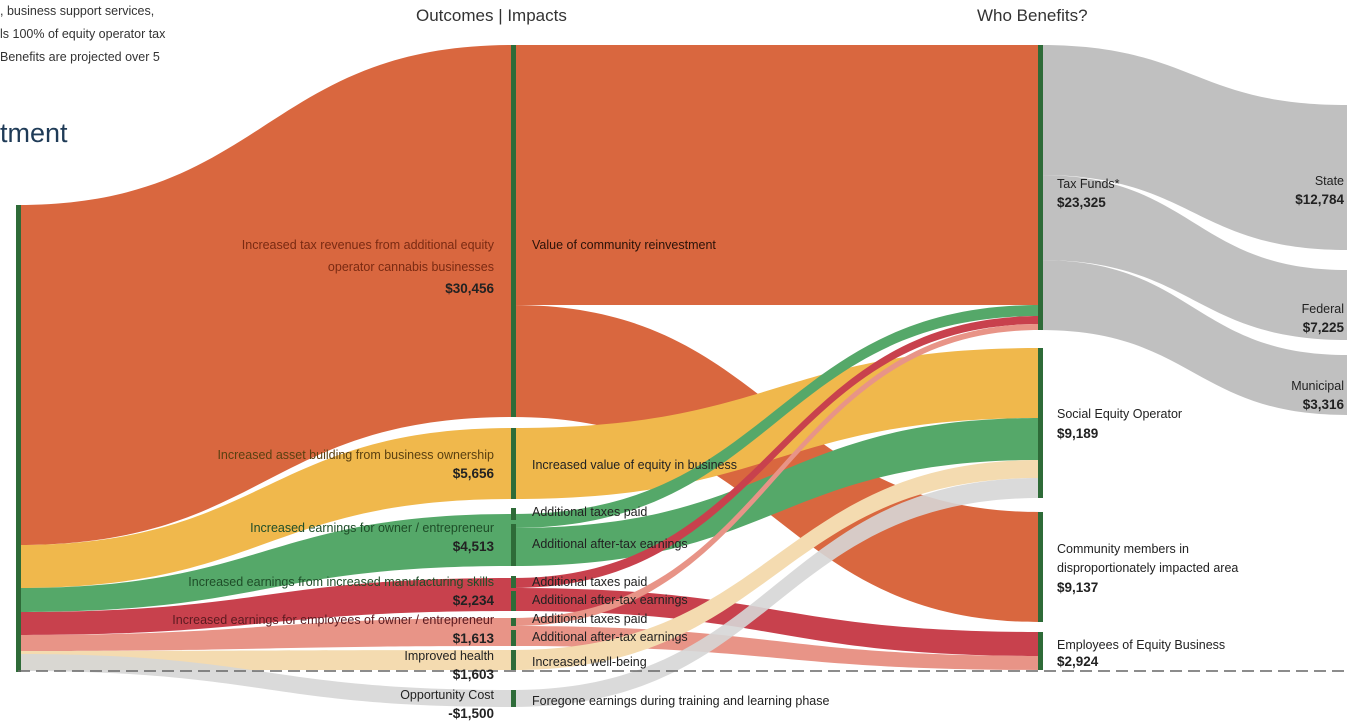 Image resolution: width=1347 pixels, height=723 pixels. I want to click on impact-label-owner-taxes: Additional taxes paid, so click(589, 512).